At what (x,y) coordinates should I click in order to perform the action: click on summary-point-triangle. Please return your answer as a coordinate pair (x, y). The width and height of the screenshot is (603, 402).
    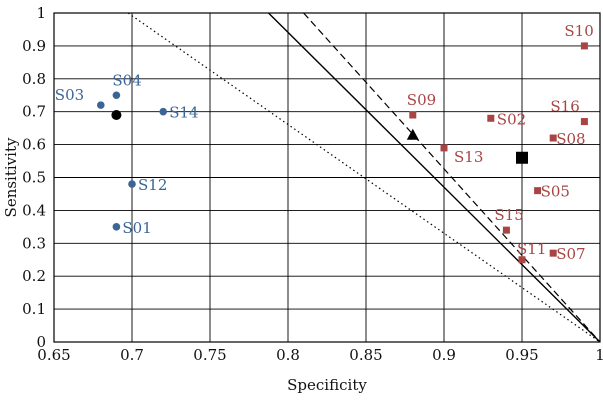
    Looking at the image, I should click on (412, 134).